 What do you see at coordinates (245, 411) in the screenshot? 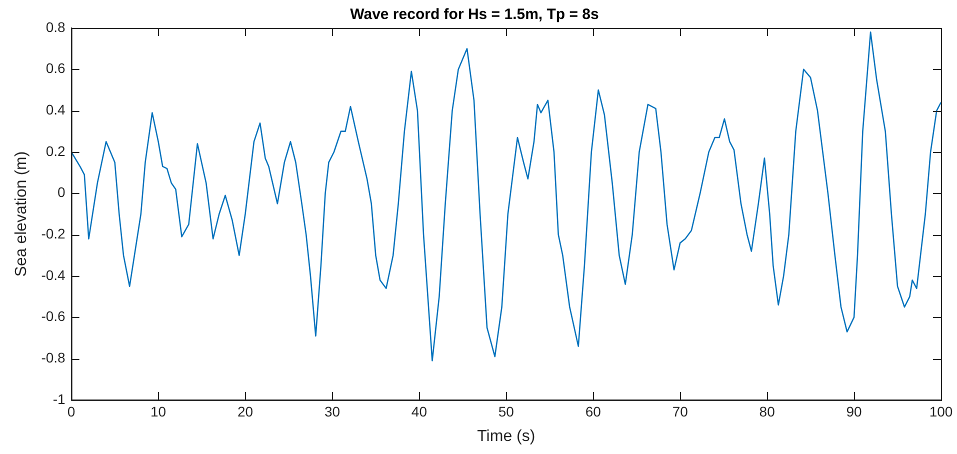
I see `x-tick-label: 20` at bounding box center [245, 411].